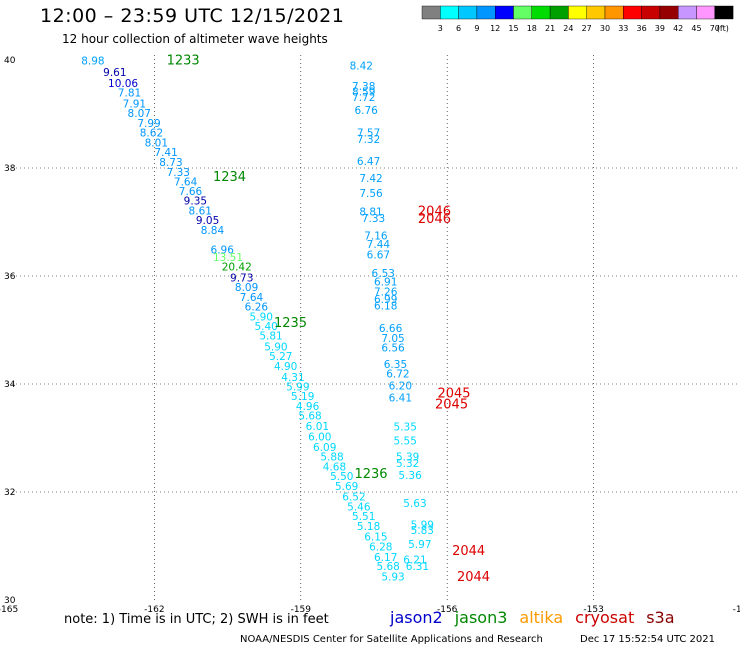  What do you see at coordinates (422, 531) in the screenshot?
I see `wave-height-value: 5.83` at bounding box center [422, 531].